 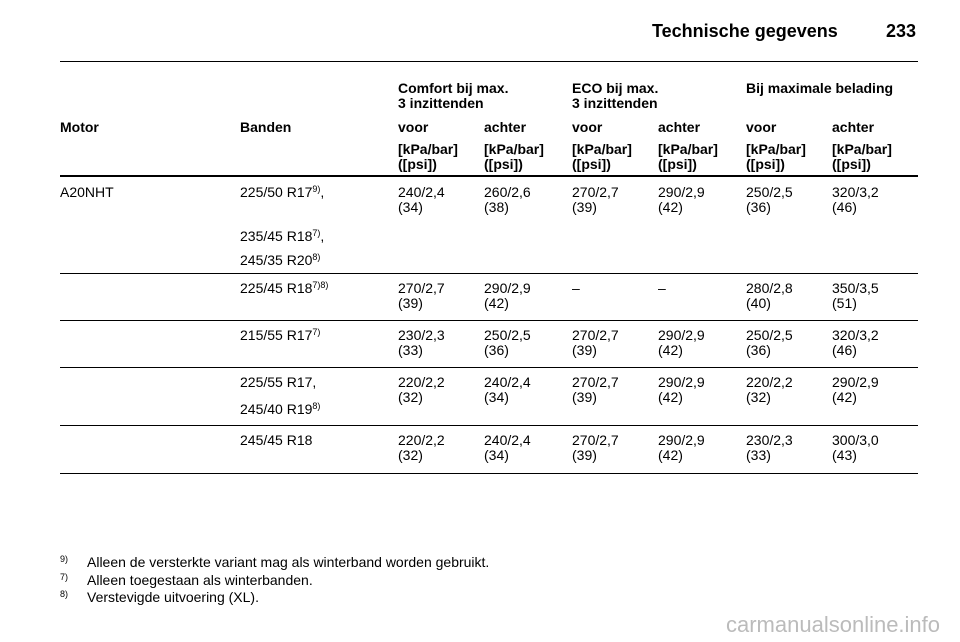 What do you see at coordinates (820, 88) in the screenshot?
I see `group-header: Bij maximale belading` at bounding box center [820, 88].